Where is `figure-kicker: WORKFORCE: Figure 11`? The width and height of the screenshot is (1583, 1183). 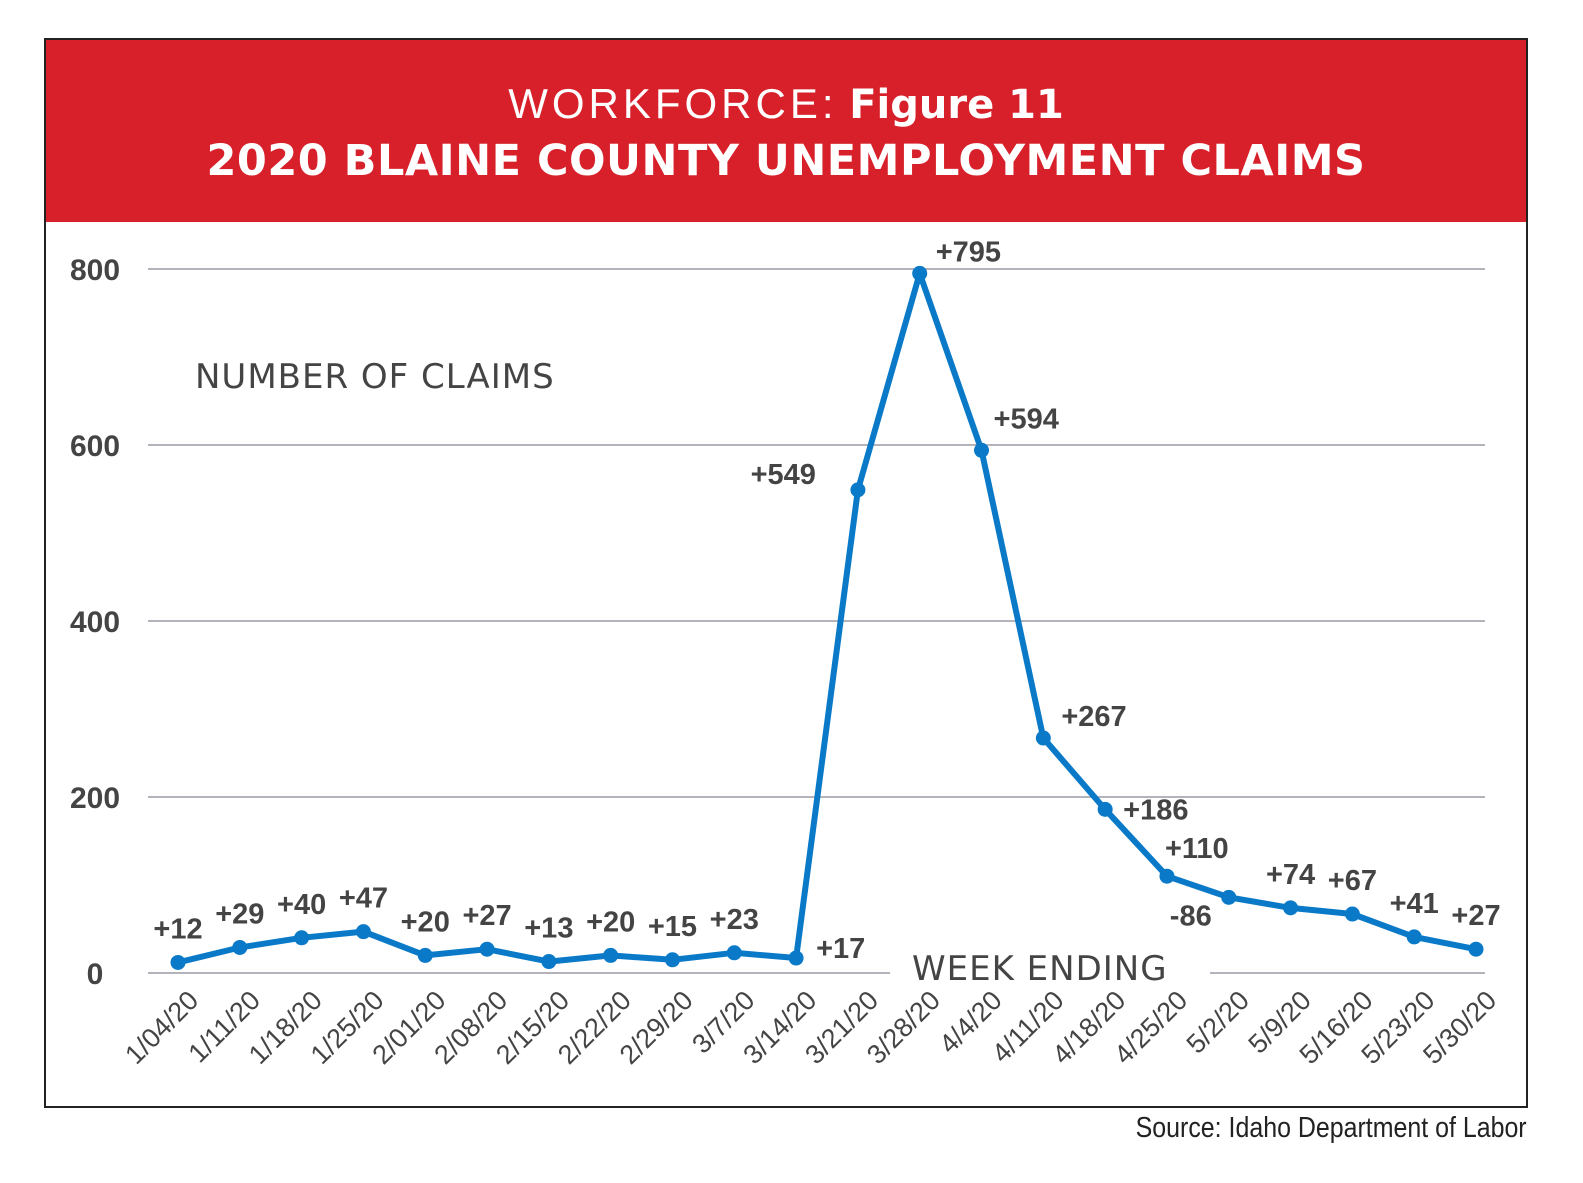 figure-kicker: WORKFORCE: Figure 11 is located at coordinates (786, 104).